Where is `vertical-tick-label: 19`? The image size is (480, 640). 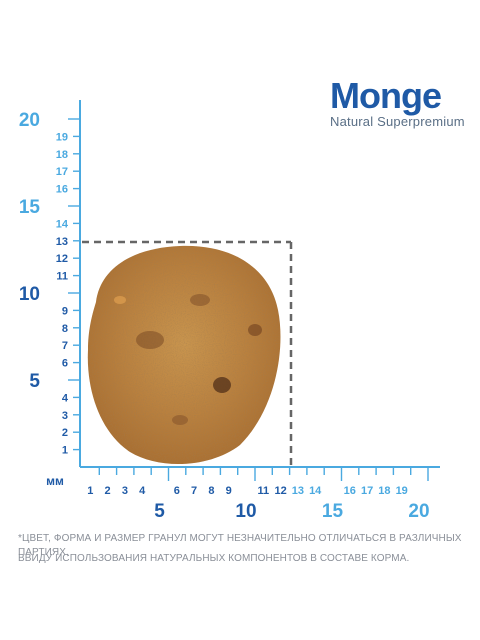 vertical-tick-label: 19 is located at coordinates (62, 137).